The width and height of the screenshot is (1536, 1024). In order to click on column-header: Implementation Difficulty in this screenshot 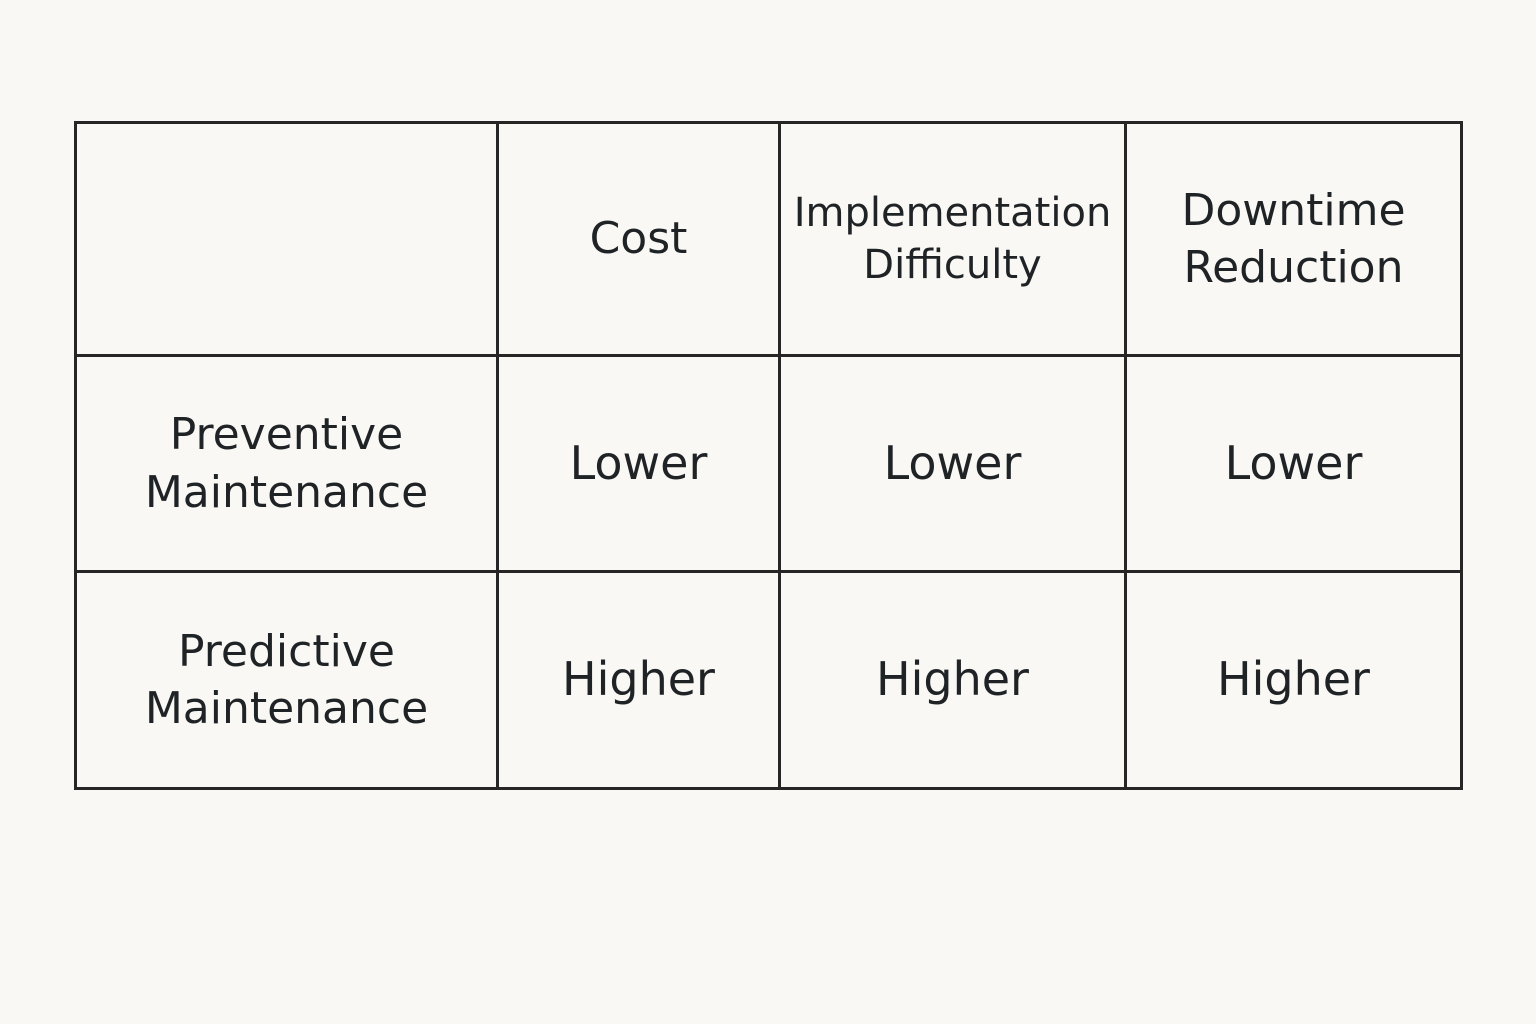, I will do `click(952, 239)`.